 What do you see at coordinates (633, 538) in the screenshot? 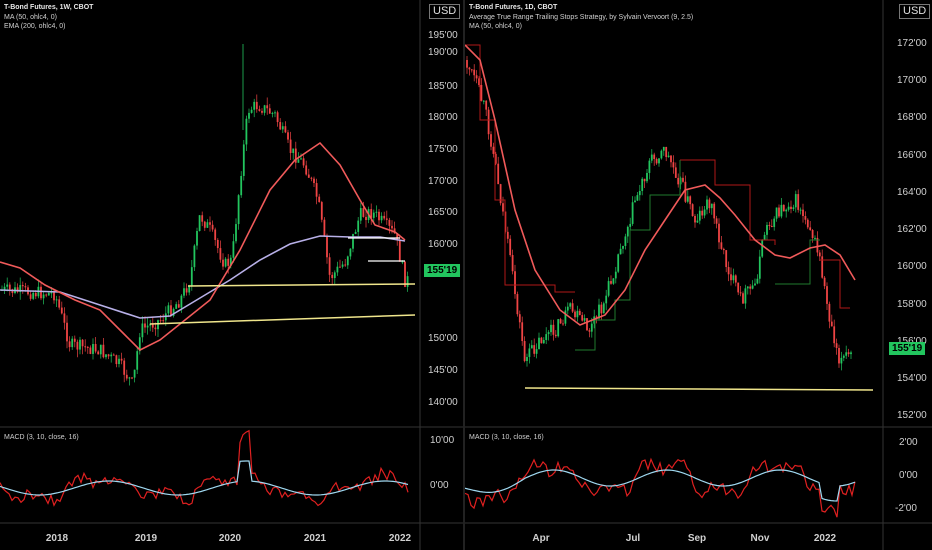
I see `right-x-tick-label: Jul` at bounding box center [633, 538].